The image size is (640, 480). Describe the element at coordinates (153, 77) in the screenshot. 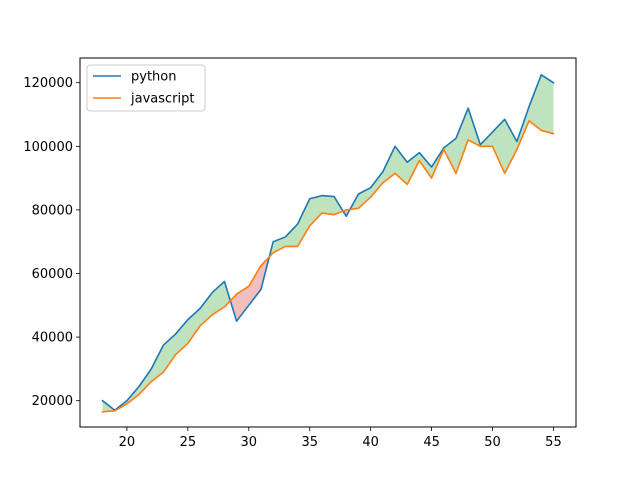

I see `legend-label-python: python` at that location.